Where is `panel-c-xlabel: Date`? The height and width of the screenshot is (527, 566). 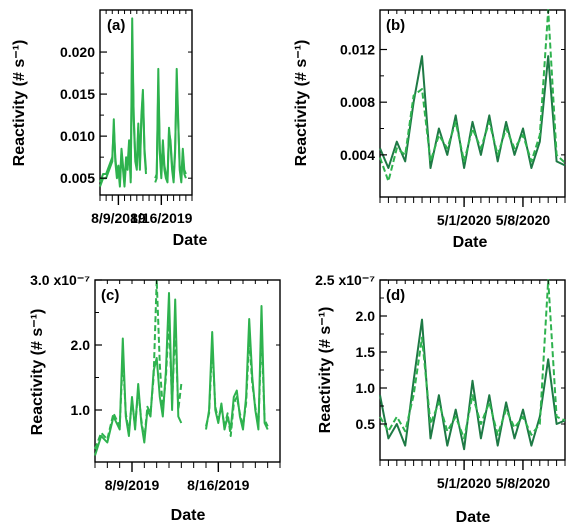 panel-c-xlabel: Date is located at coordinates (188, 515).